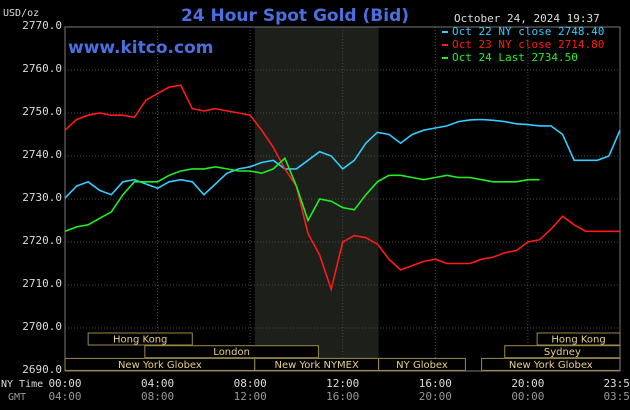 Image resolution: width=630 pixels, height=410 pixels. I want to click on x2-tick-label: 03:59, so click(616, 396).